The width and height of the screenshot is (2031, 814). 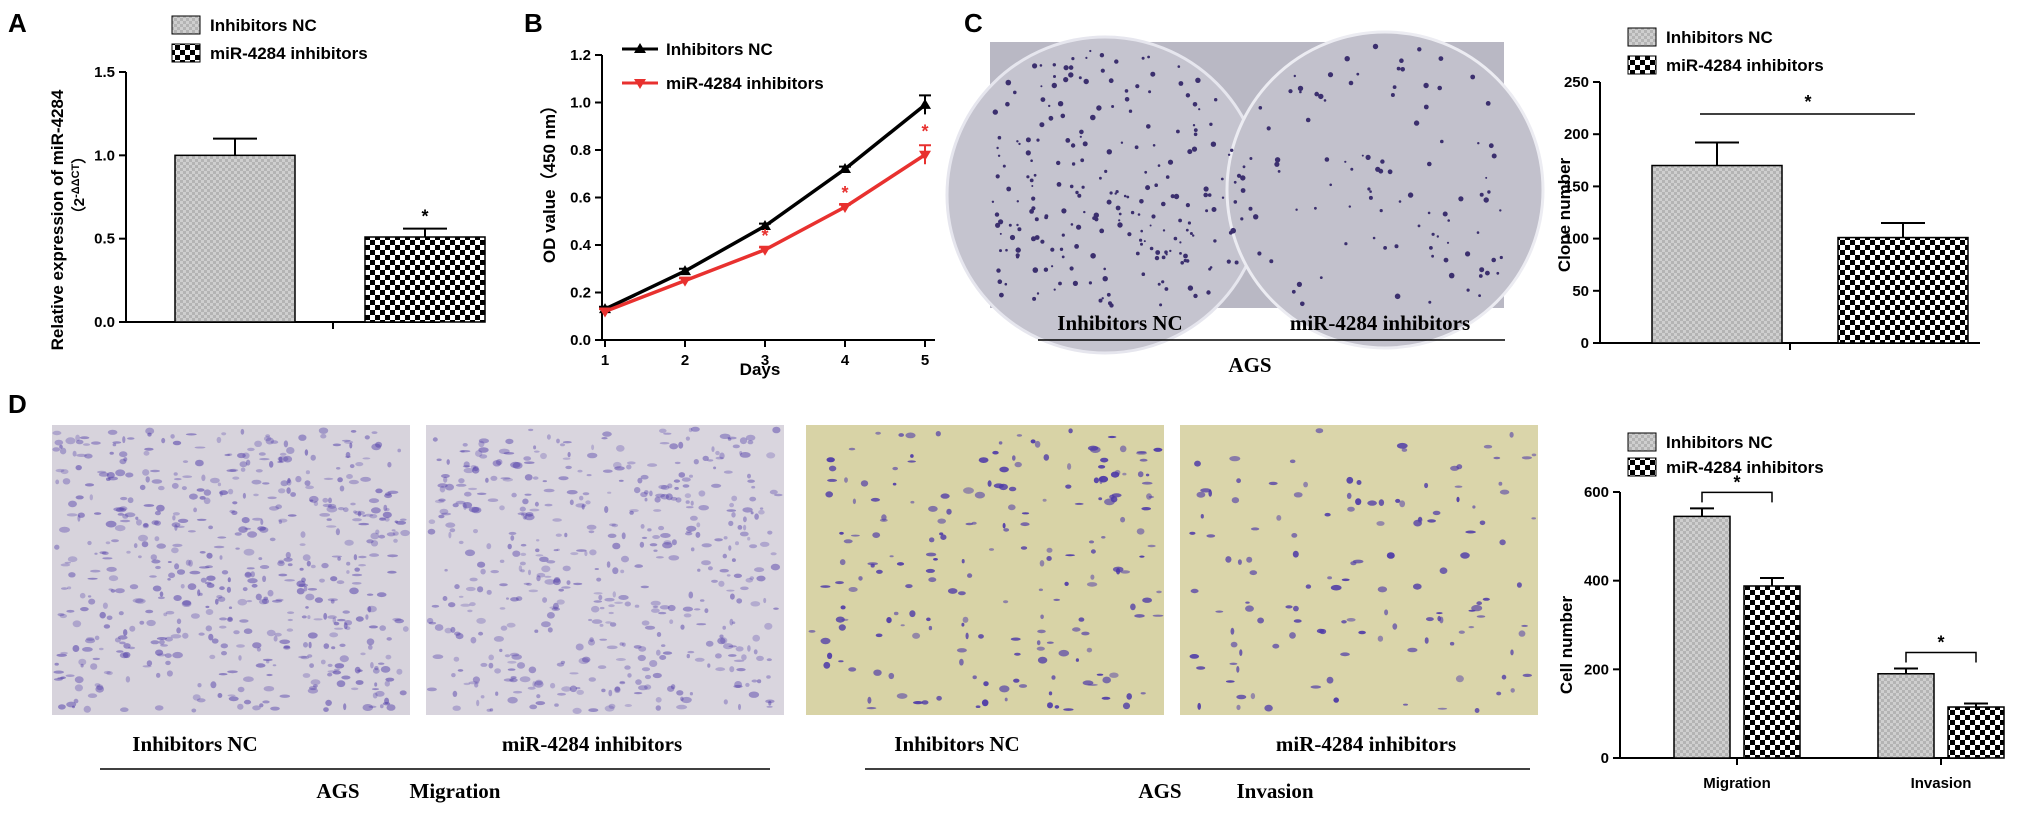 I want to click on chart-a-ylabel-unit: （2-ΔΔCT）, so click(x=79, y=185).